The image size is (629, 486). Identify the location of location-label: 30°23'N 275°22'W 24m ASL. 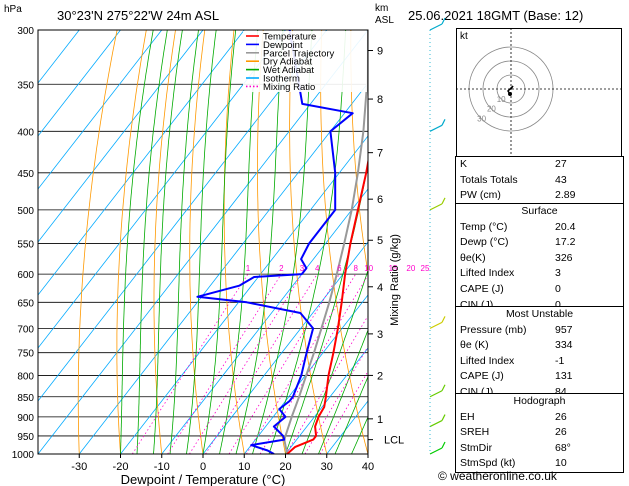
(138, 15).